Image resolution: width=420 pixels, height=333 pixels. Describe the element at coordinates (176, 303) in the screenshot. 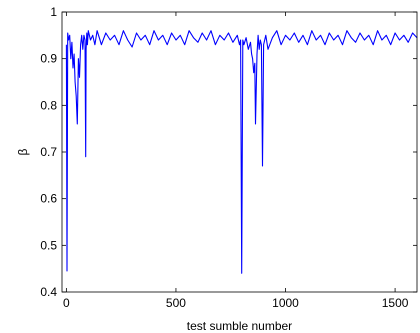

I see `x-tick-label: 500` at that location.